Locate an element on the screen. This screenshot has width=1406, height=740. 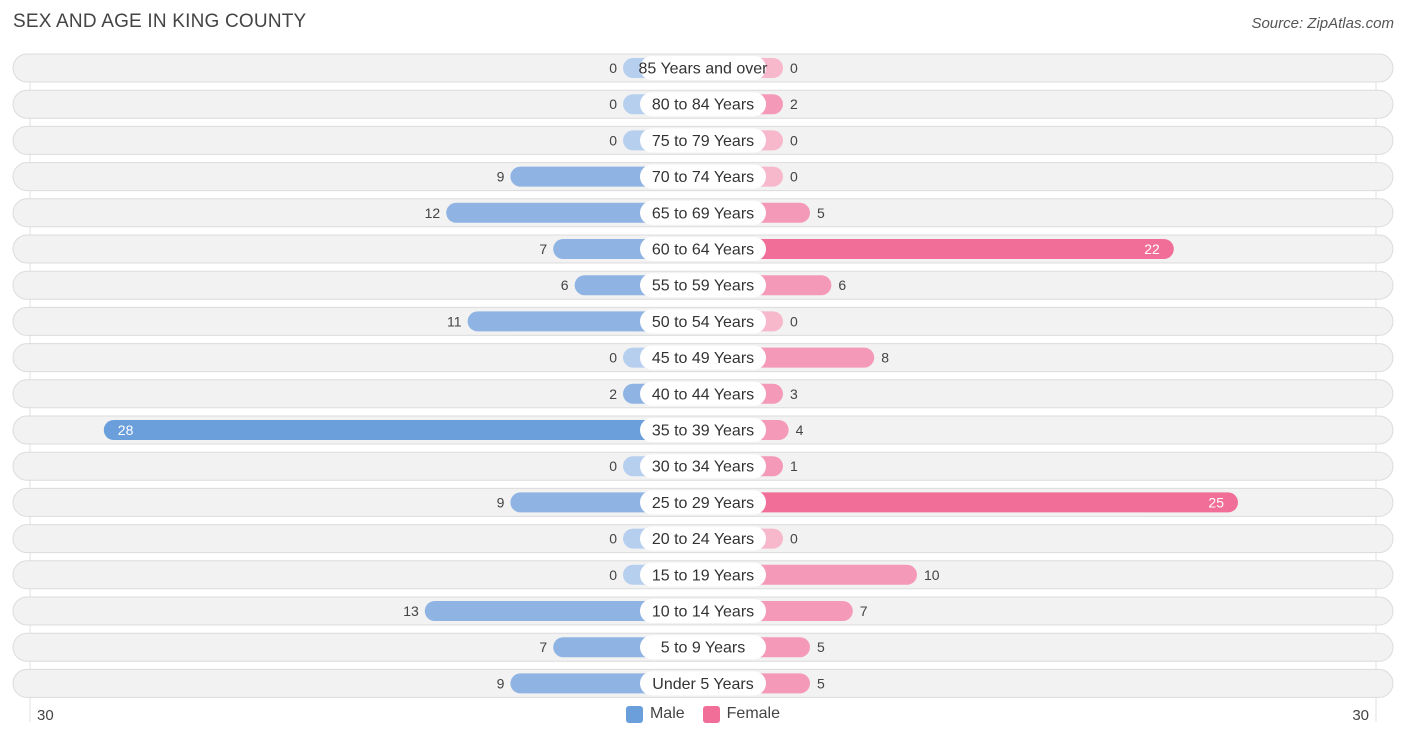
row-10: 35 to 39 Years 28 4 is located at coordinates (703, 430).